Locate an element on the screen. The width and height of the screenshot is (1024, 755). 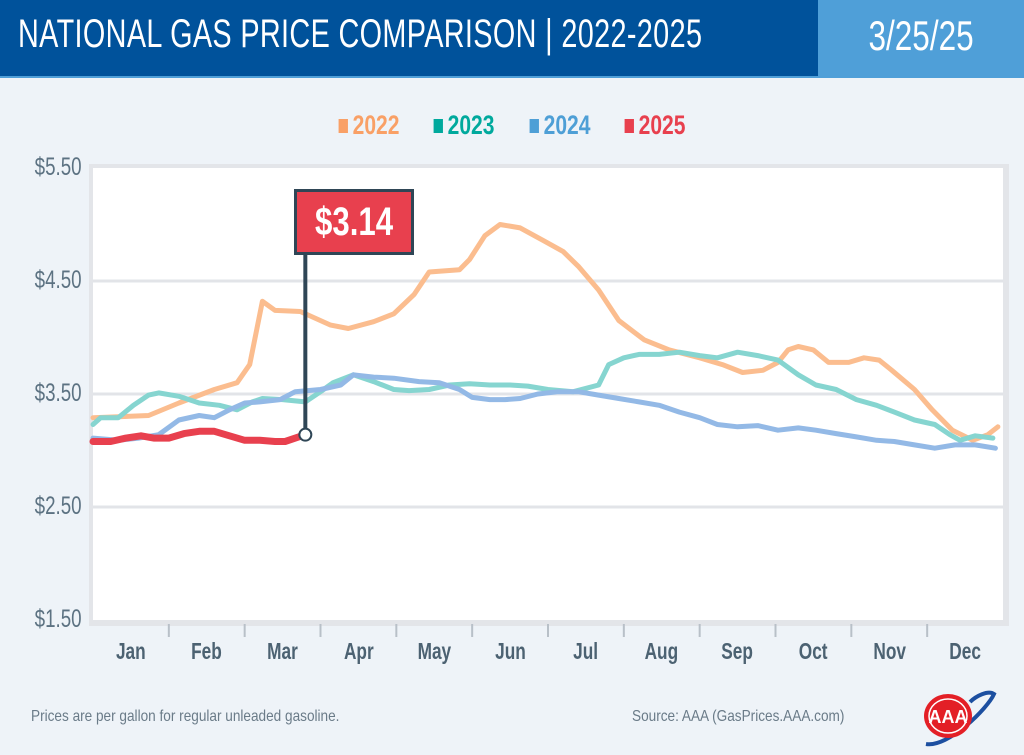
x-tick-label: Apr is located at coordinates (358, 651).